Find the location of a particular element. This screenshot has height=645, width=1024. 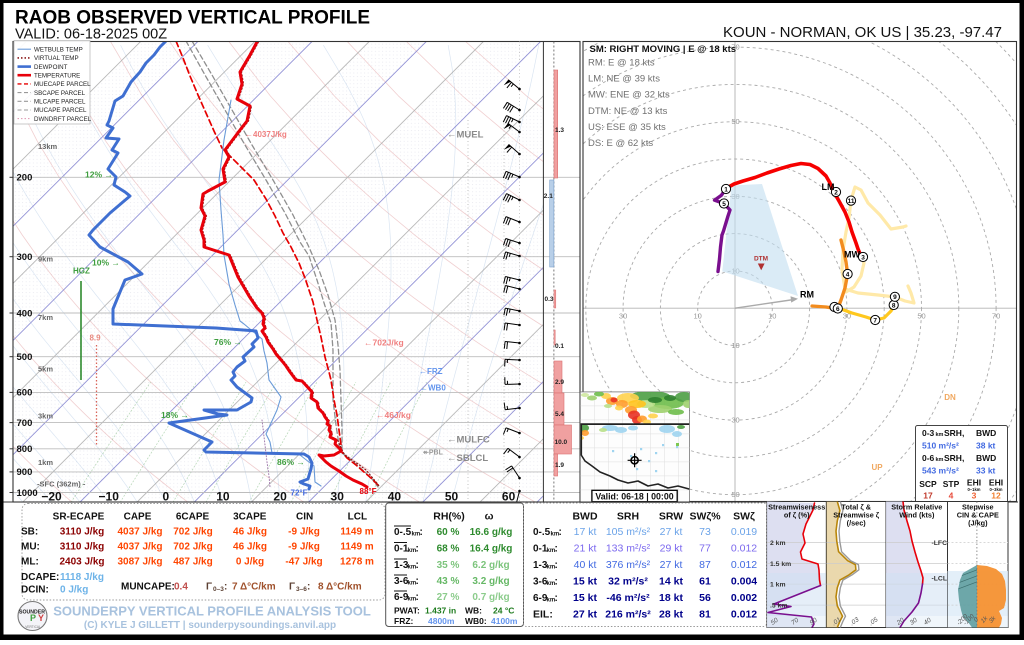

svg-text: ML: is located at coordinates (30, 562).